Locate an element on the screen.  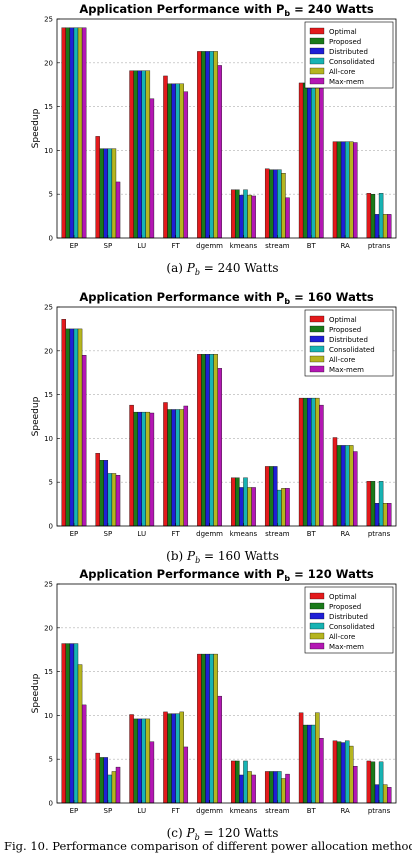
bar-optimal-stream is located at coordinates (267, 496).